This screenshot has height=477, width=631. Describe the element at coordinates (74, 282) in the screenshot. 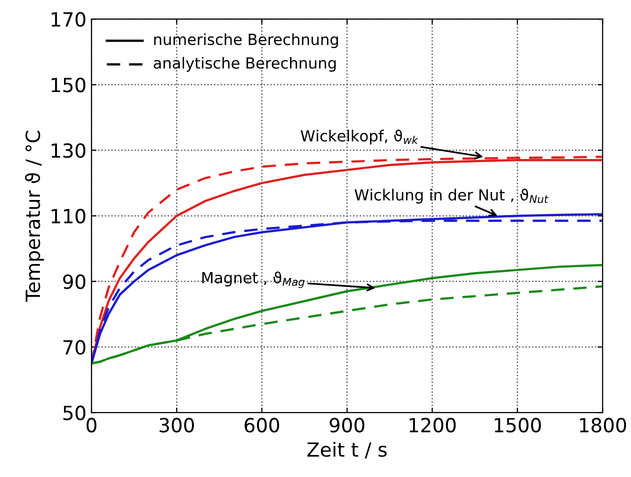

I see `y-tick-label: 90` at that location.